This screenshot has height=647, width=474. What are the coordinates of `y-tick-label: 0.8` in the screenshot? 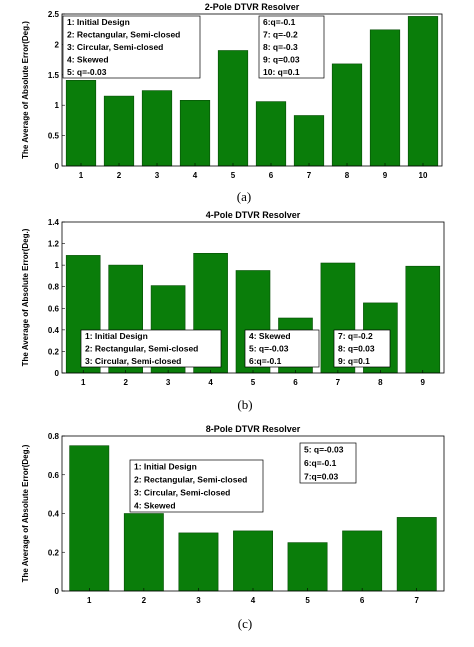 It's located at (54, 287).